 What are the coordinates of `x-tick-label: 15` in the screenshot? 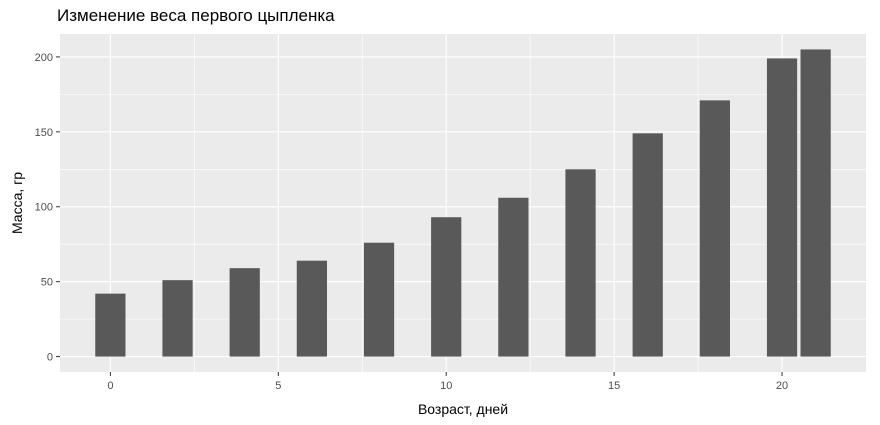 It's located at (614, 386).